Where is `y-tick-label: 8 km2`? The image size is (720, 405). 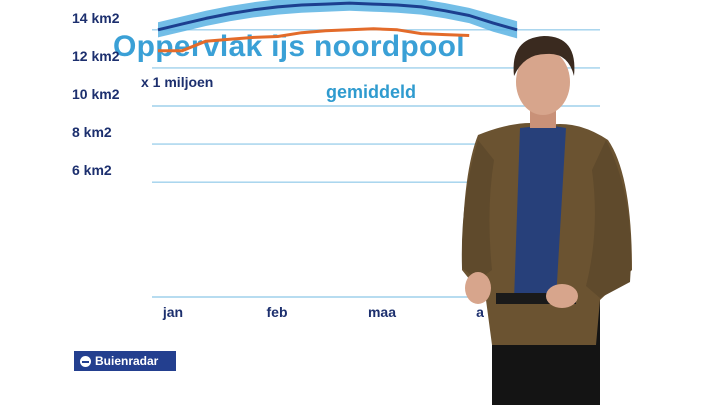
y-tick-label: 8 km2 is located at coordinates (92, 132).